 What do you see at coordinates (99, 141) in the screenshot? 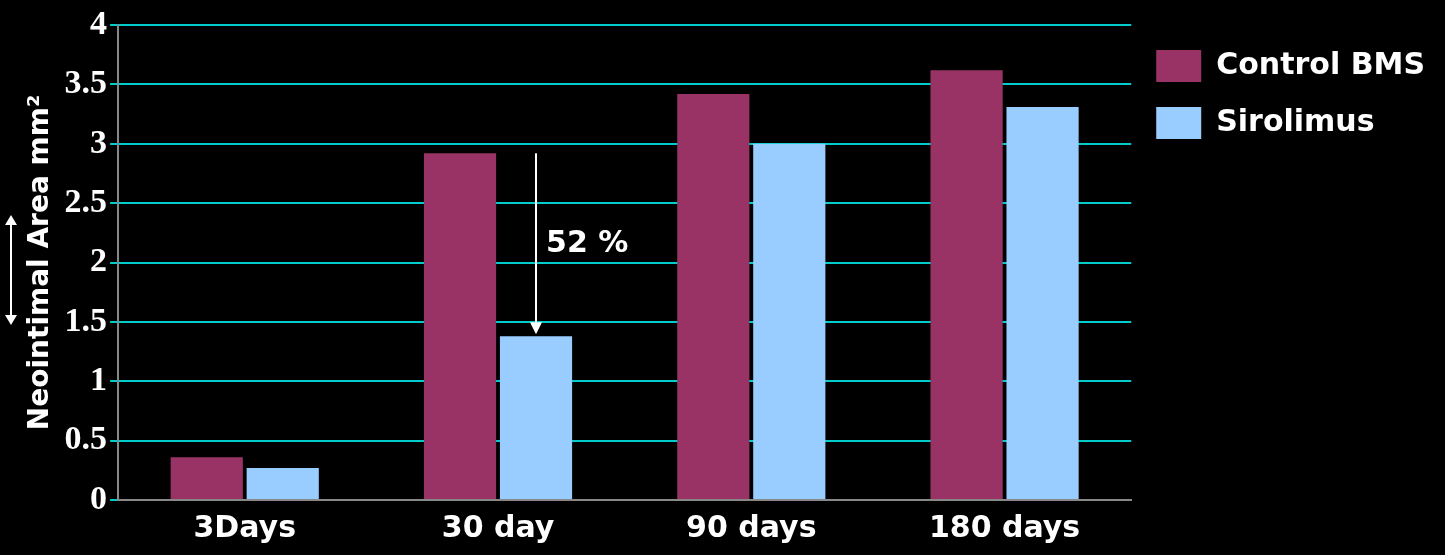
I see `y-tick-label: 3` at bounding box center [99, 141].